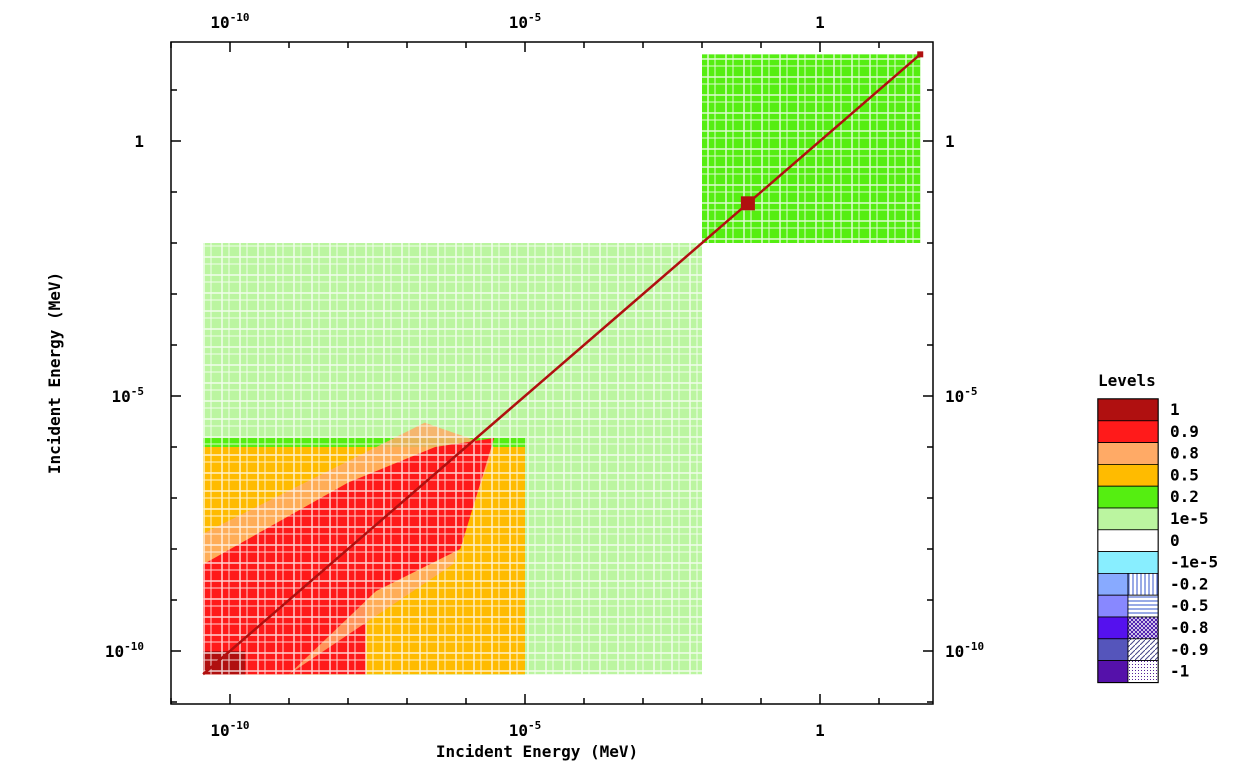 The width and height of the screenshot is (1239, 764). Describe the element at coordinates (229, 729) in the screenshot. I see `x-tick-label-bottom: 10-10` at that location.